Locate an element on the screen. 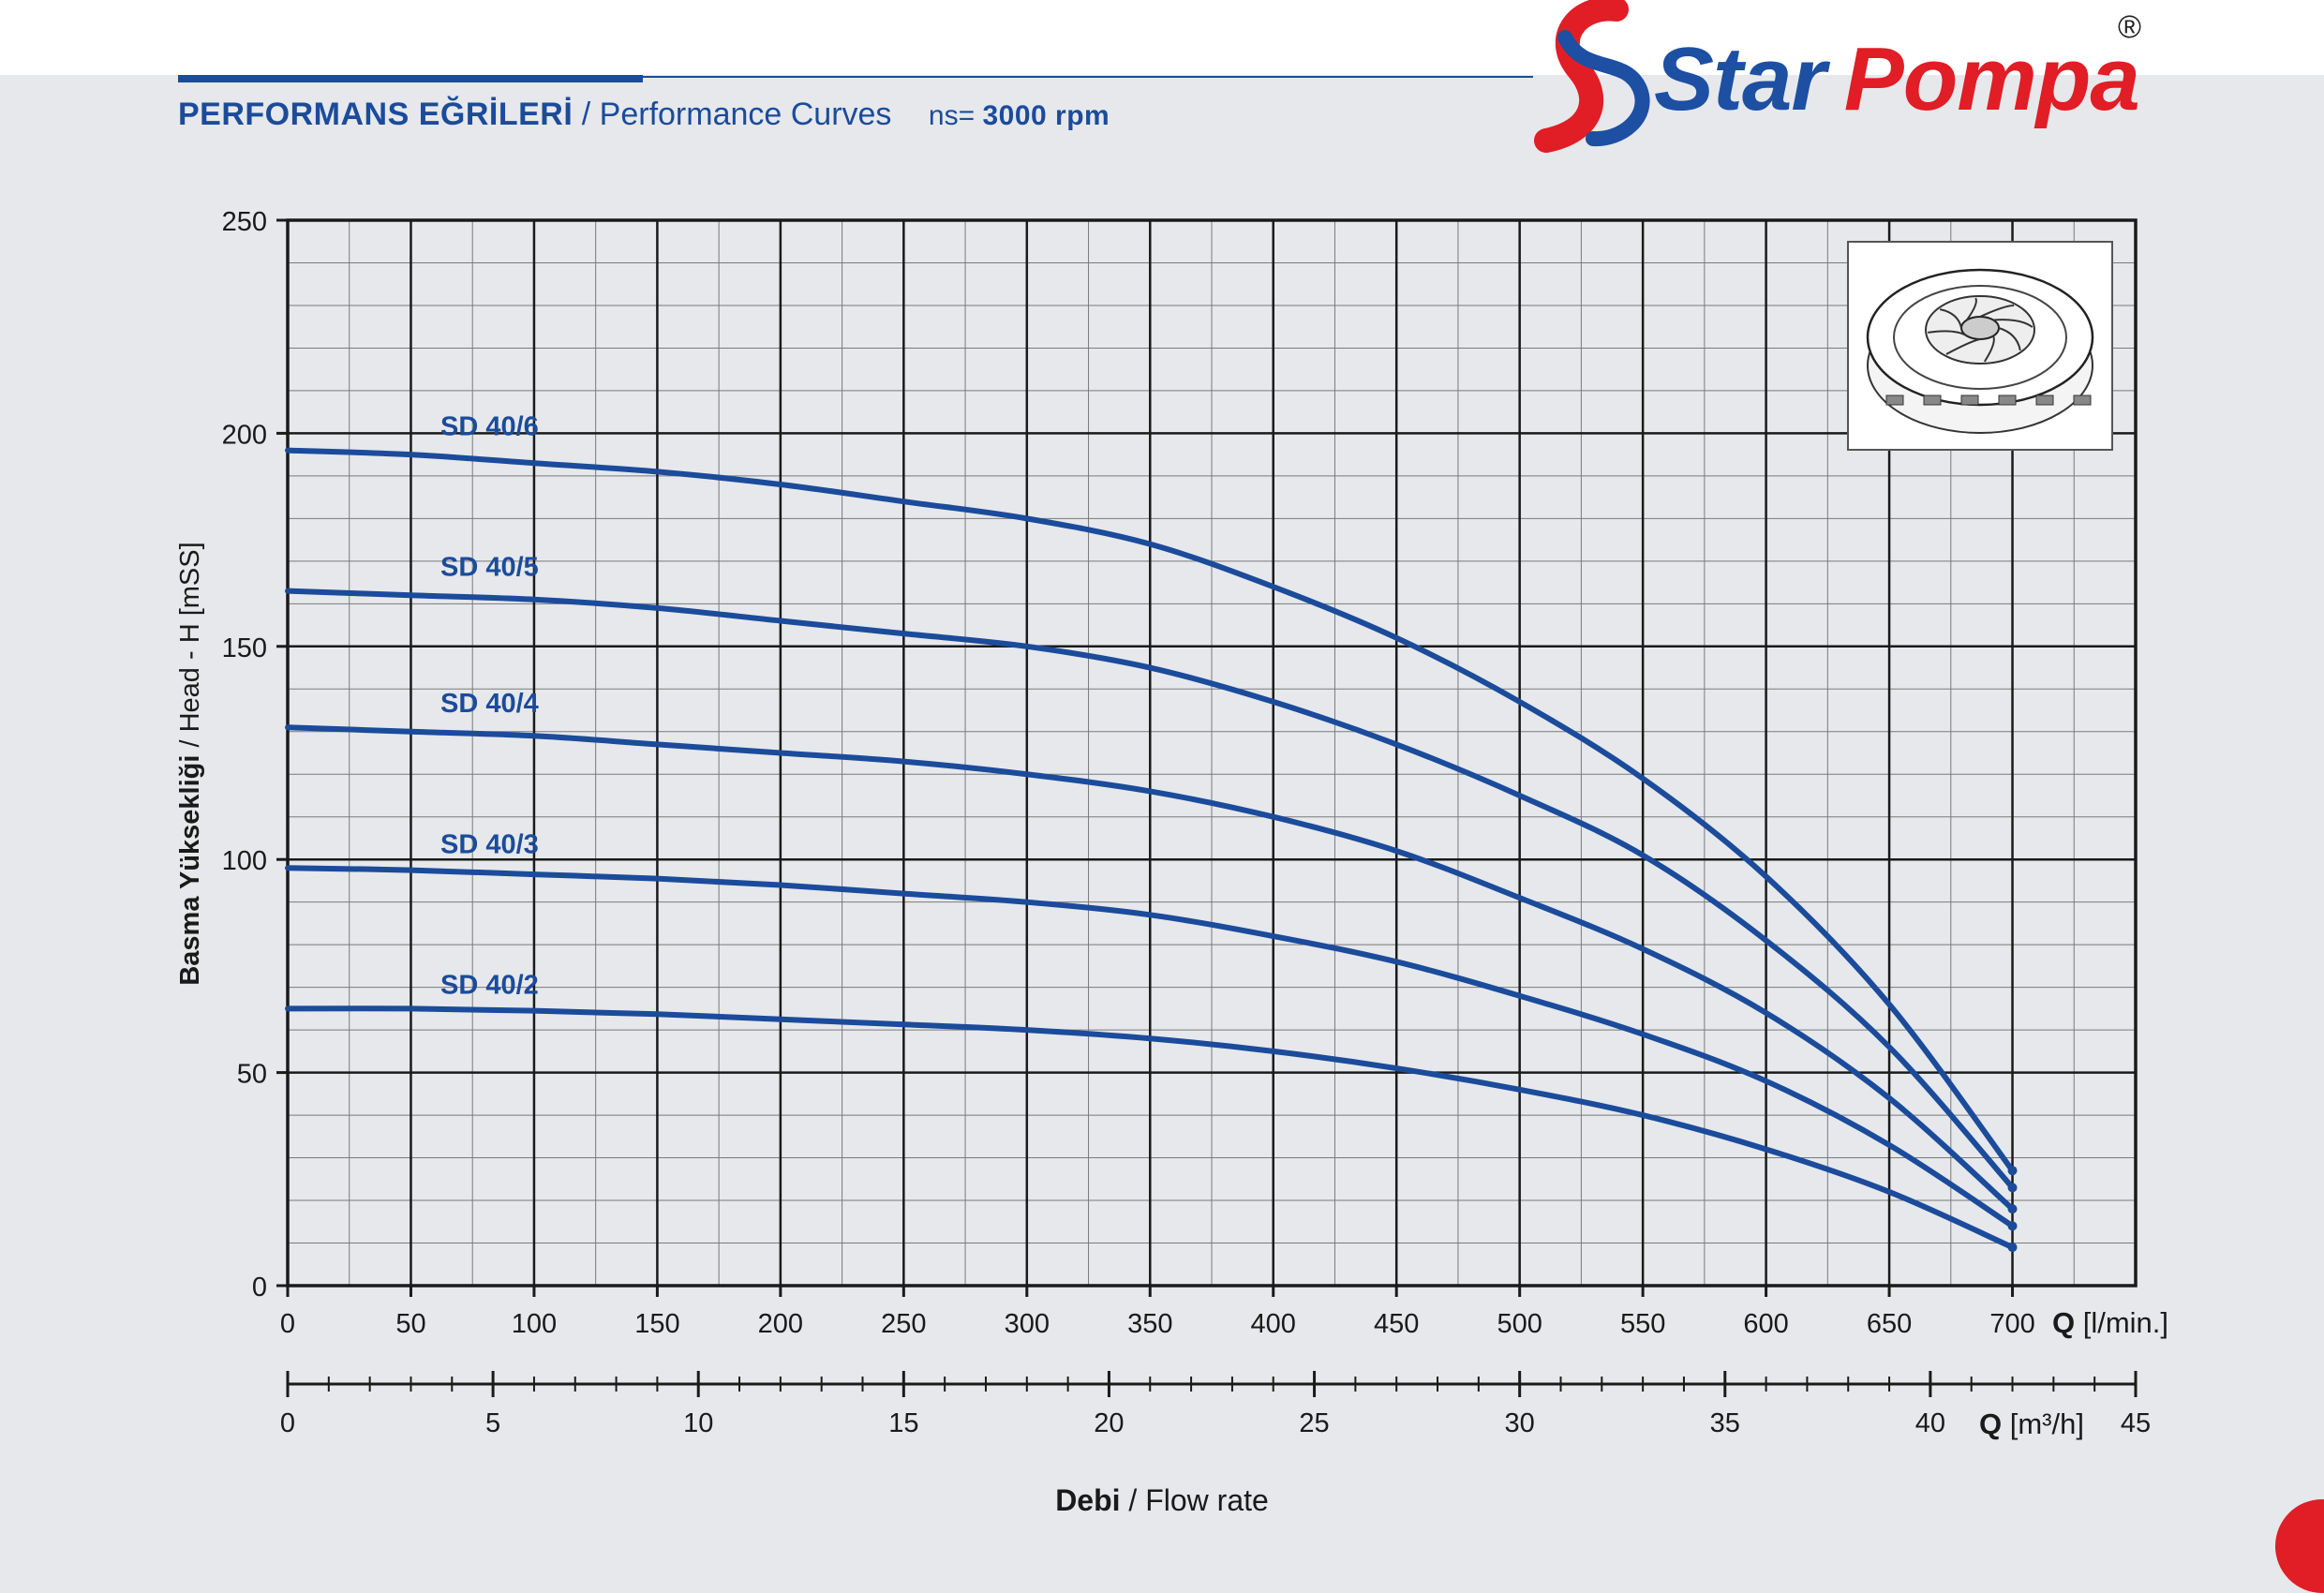 The height and width of the screenshot is (1593, 2324). x-tick-label: 0 is located at coordinates (287, 1324).